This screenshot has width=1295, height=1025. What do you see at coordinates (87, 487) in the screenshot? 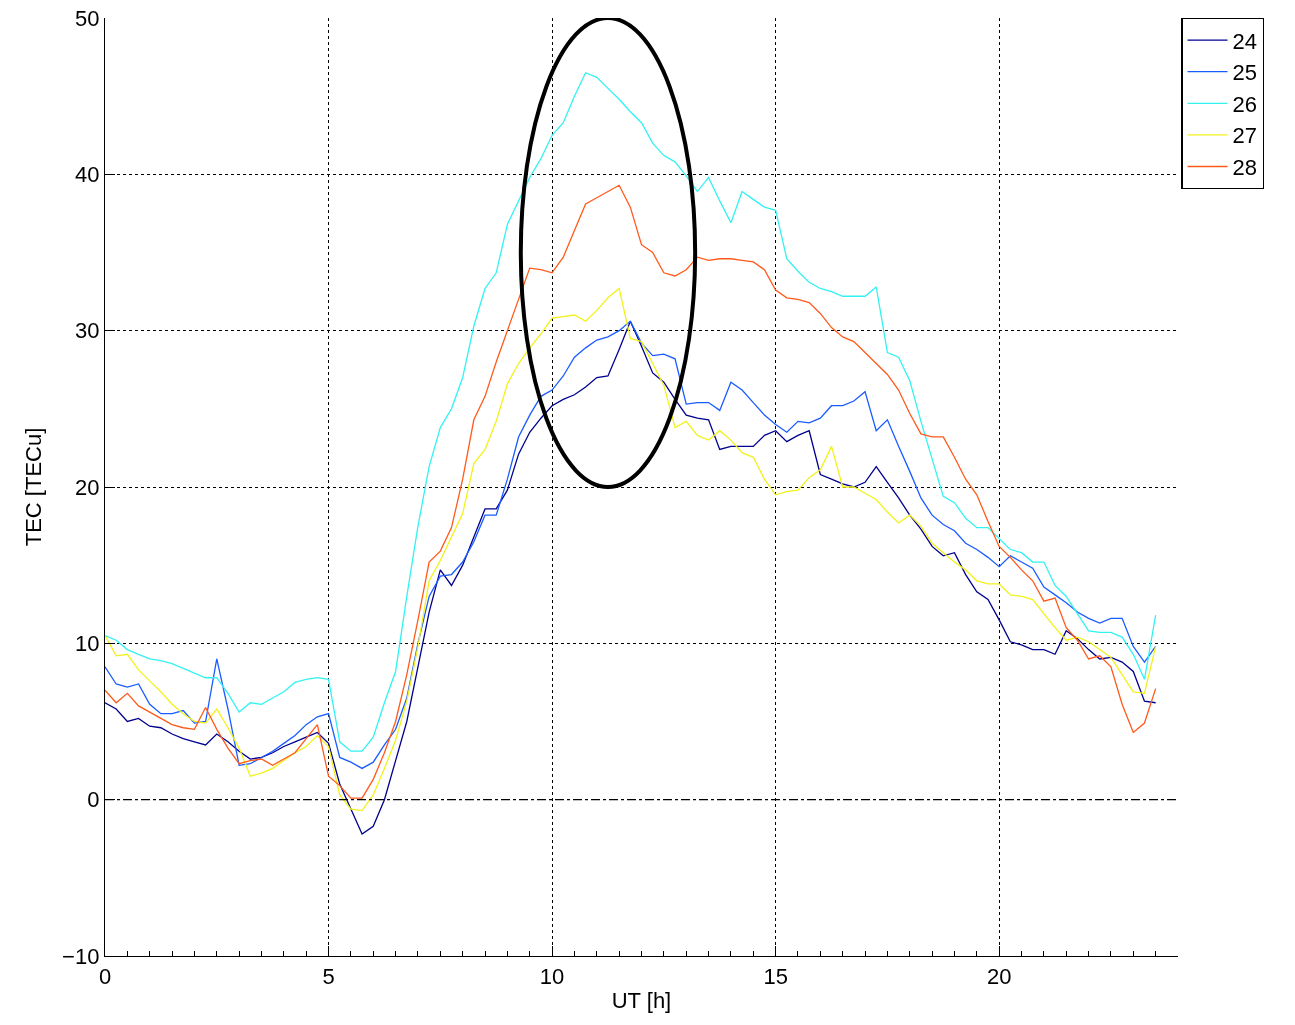
I see `y-tick-label: 20` at bounding box center [87, 487].